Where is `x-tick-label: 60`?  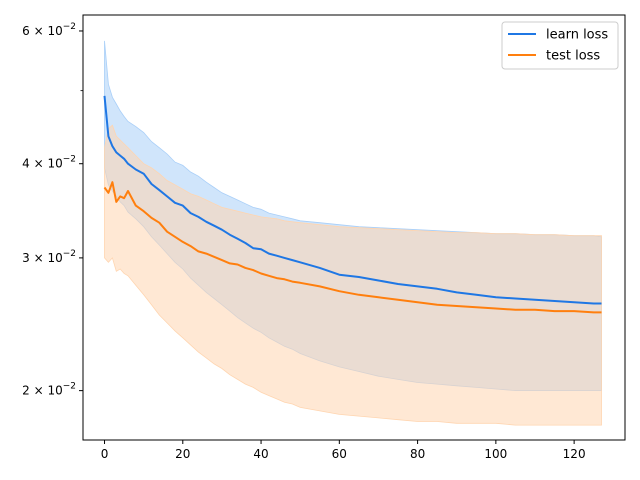
x-tick-label: 60 is located at coordinates (339, 454).